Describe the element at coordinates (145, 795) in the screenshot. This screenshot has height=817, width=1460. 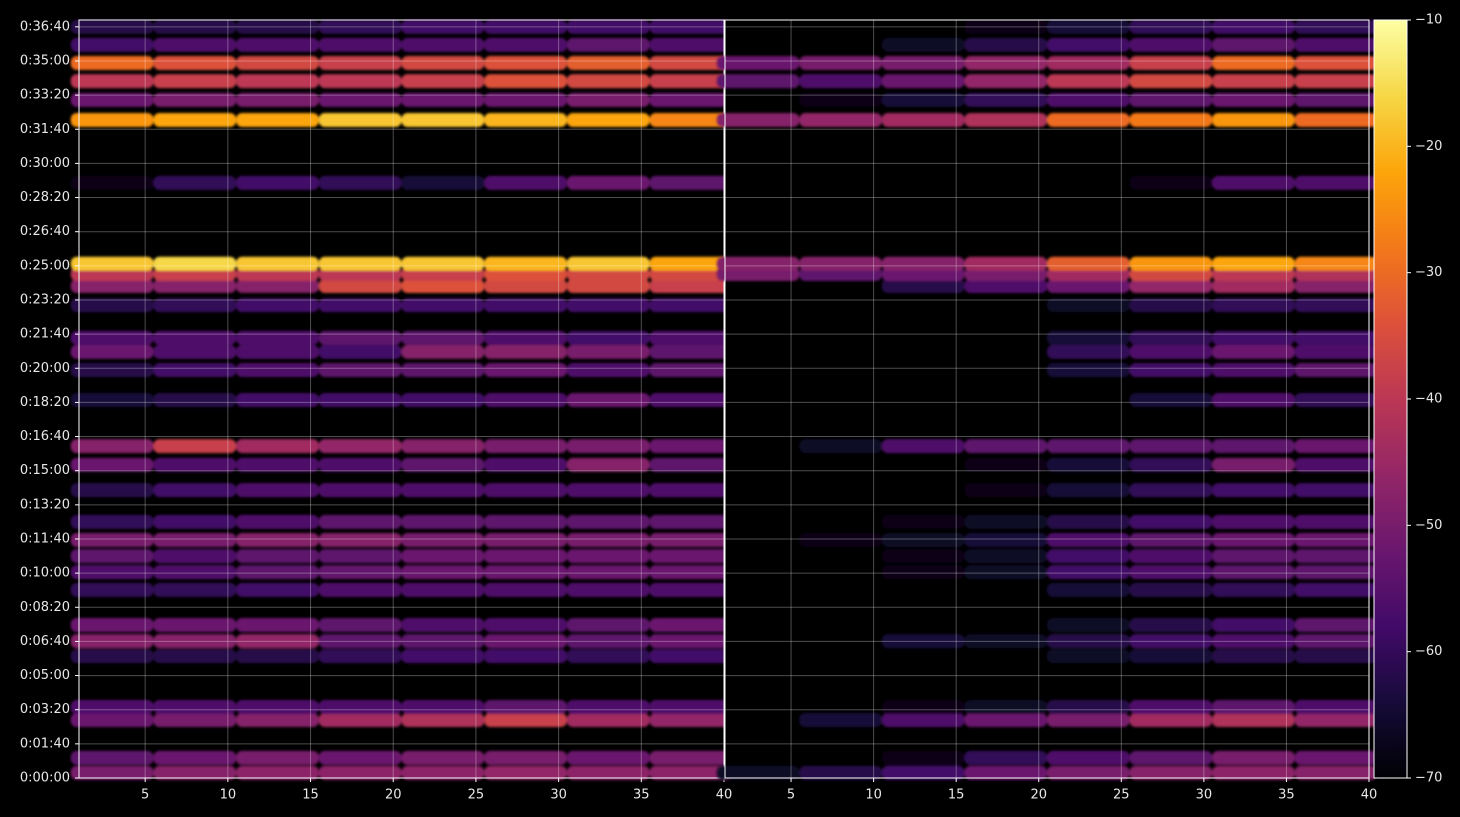
I see `x-tick-label: 5` at that location.